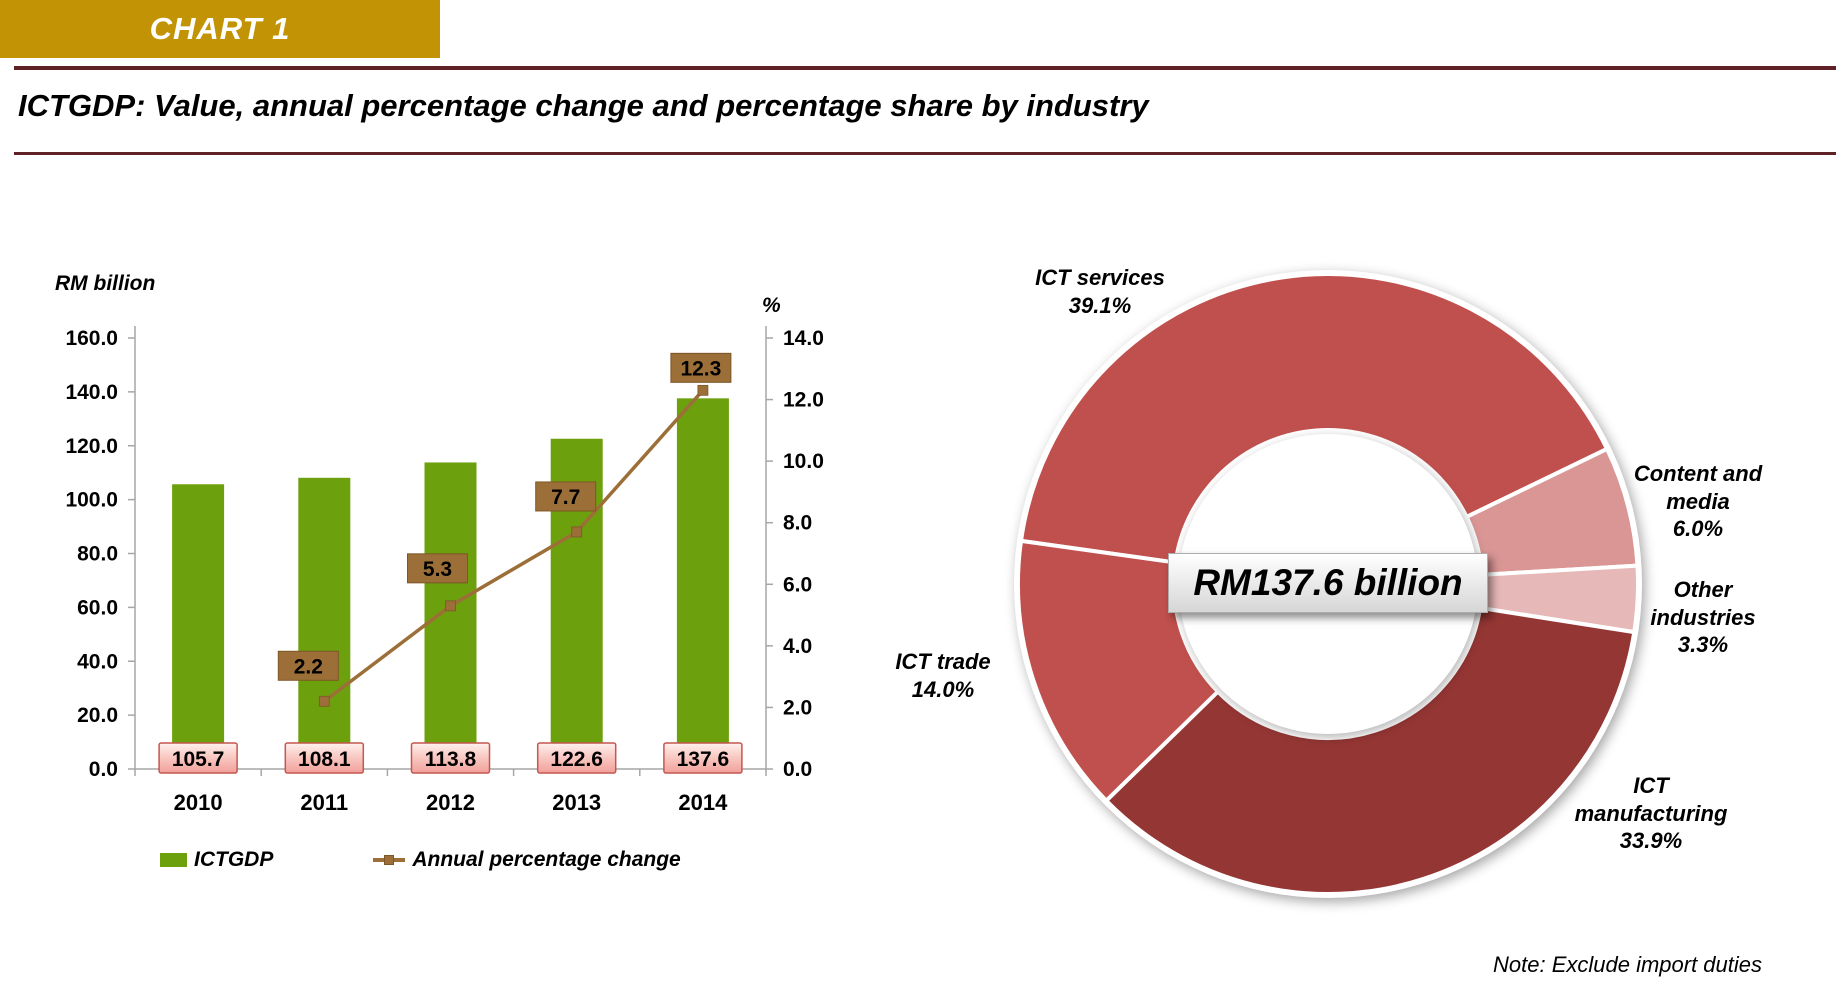 The image size is (1845, 1006). I want to click on legend-label-ictgdp: ICTGDP, so click(234, 859).